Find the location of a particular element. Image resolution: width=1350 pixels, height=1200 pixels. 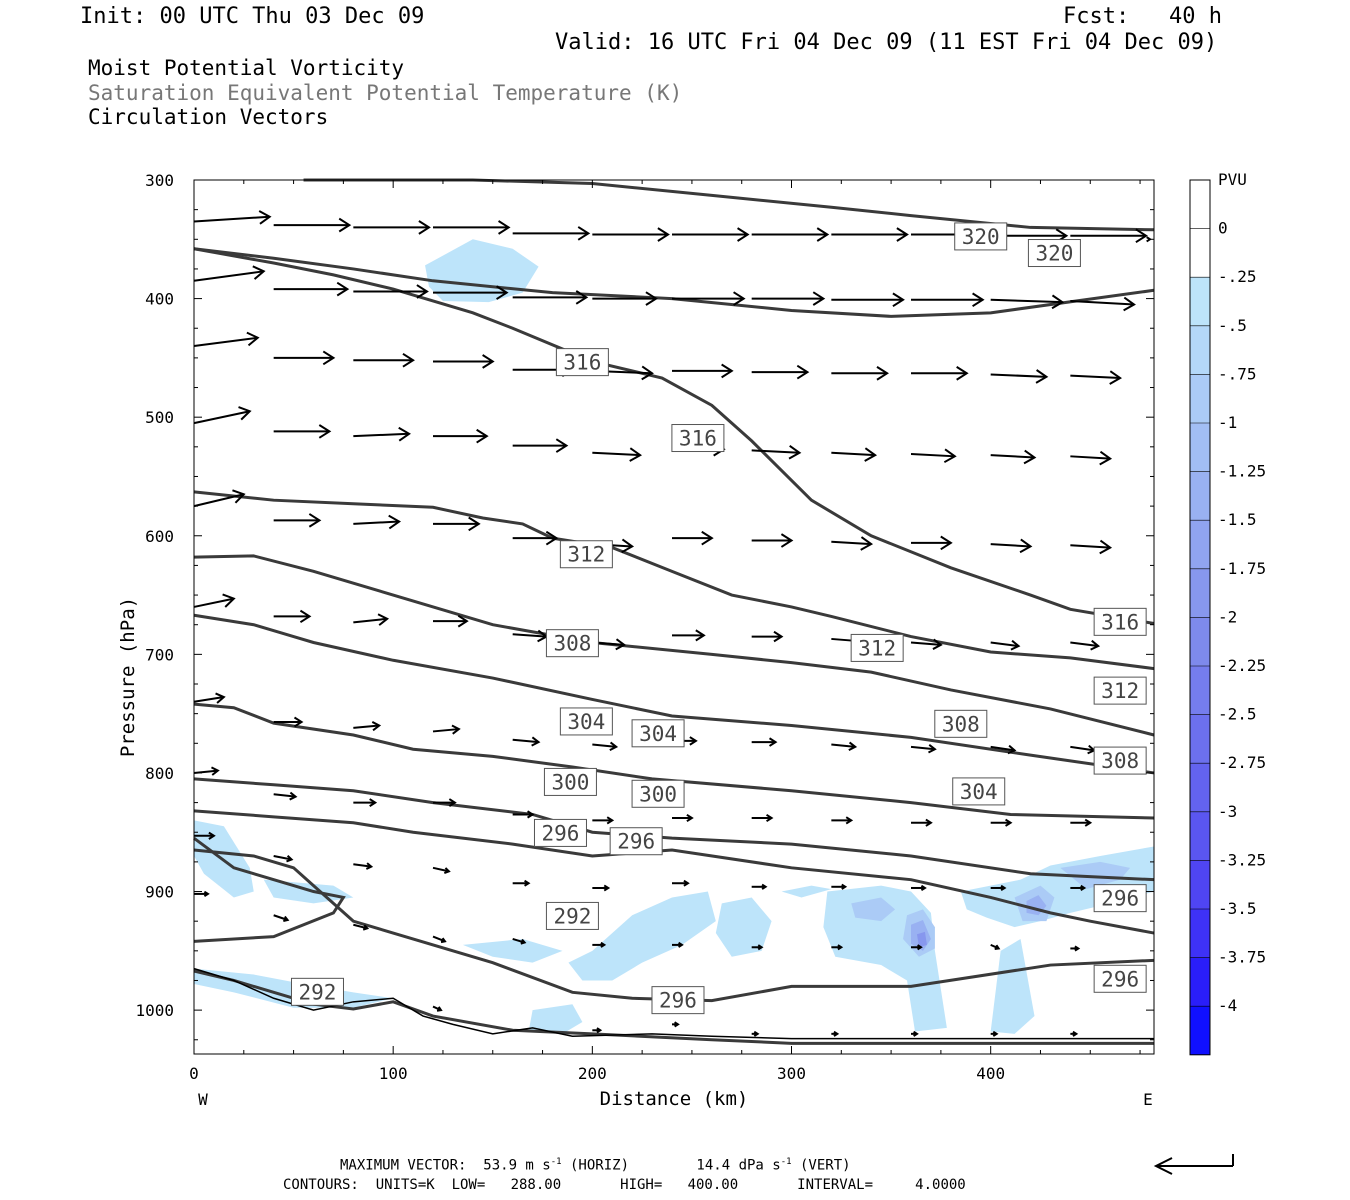

surface-line is located at coordinates (673, 1003).